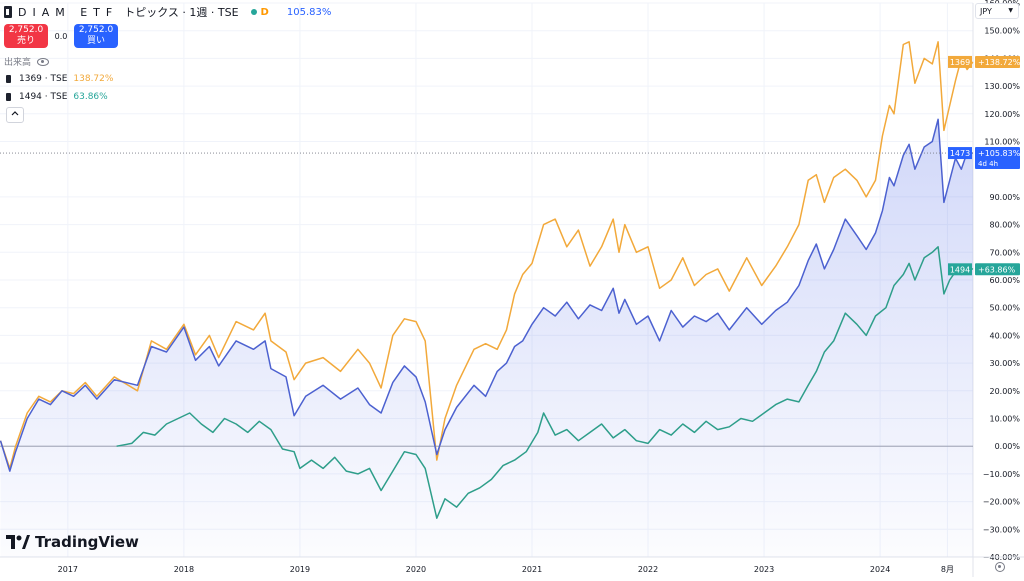 The image size is (1024, 581). I want to click on chevron-up-icon, so click(15, 113).